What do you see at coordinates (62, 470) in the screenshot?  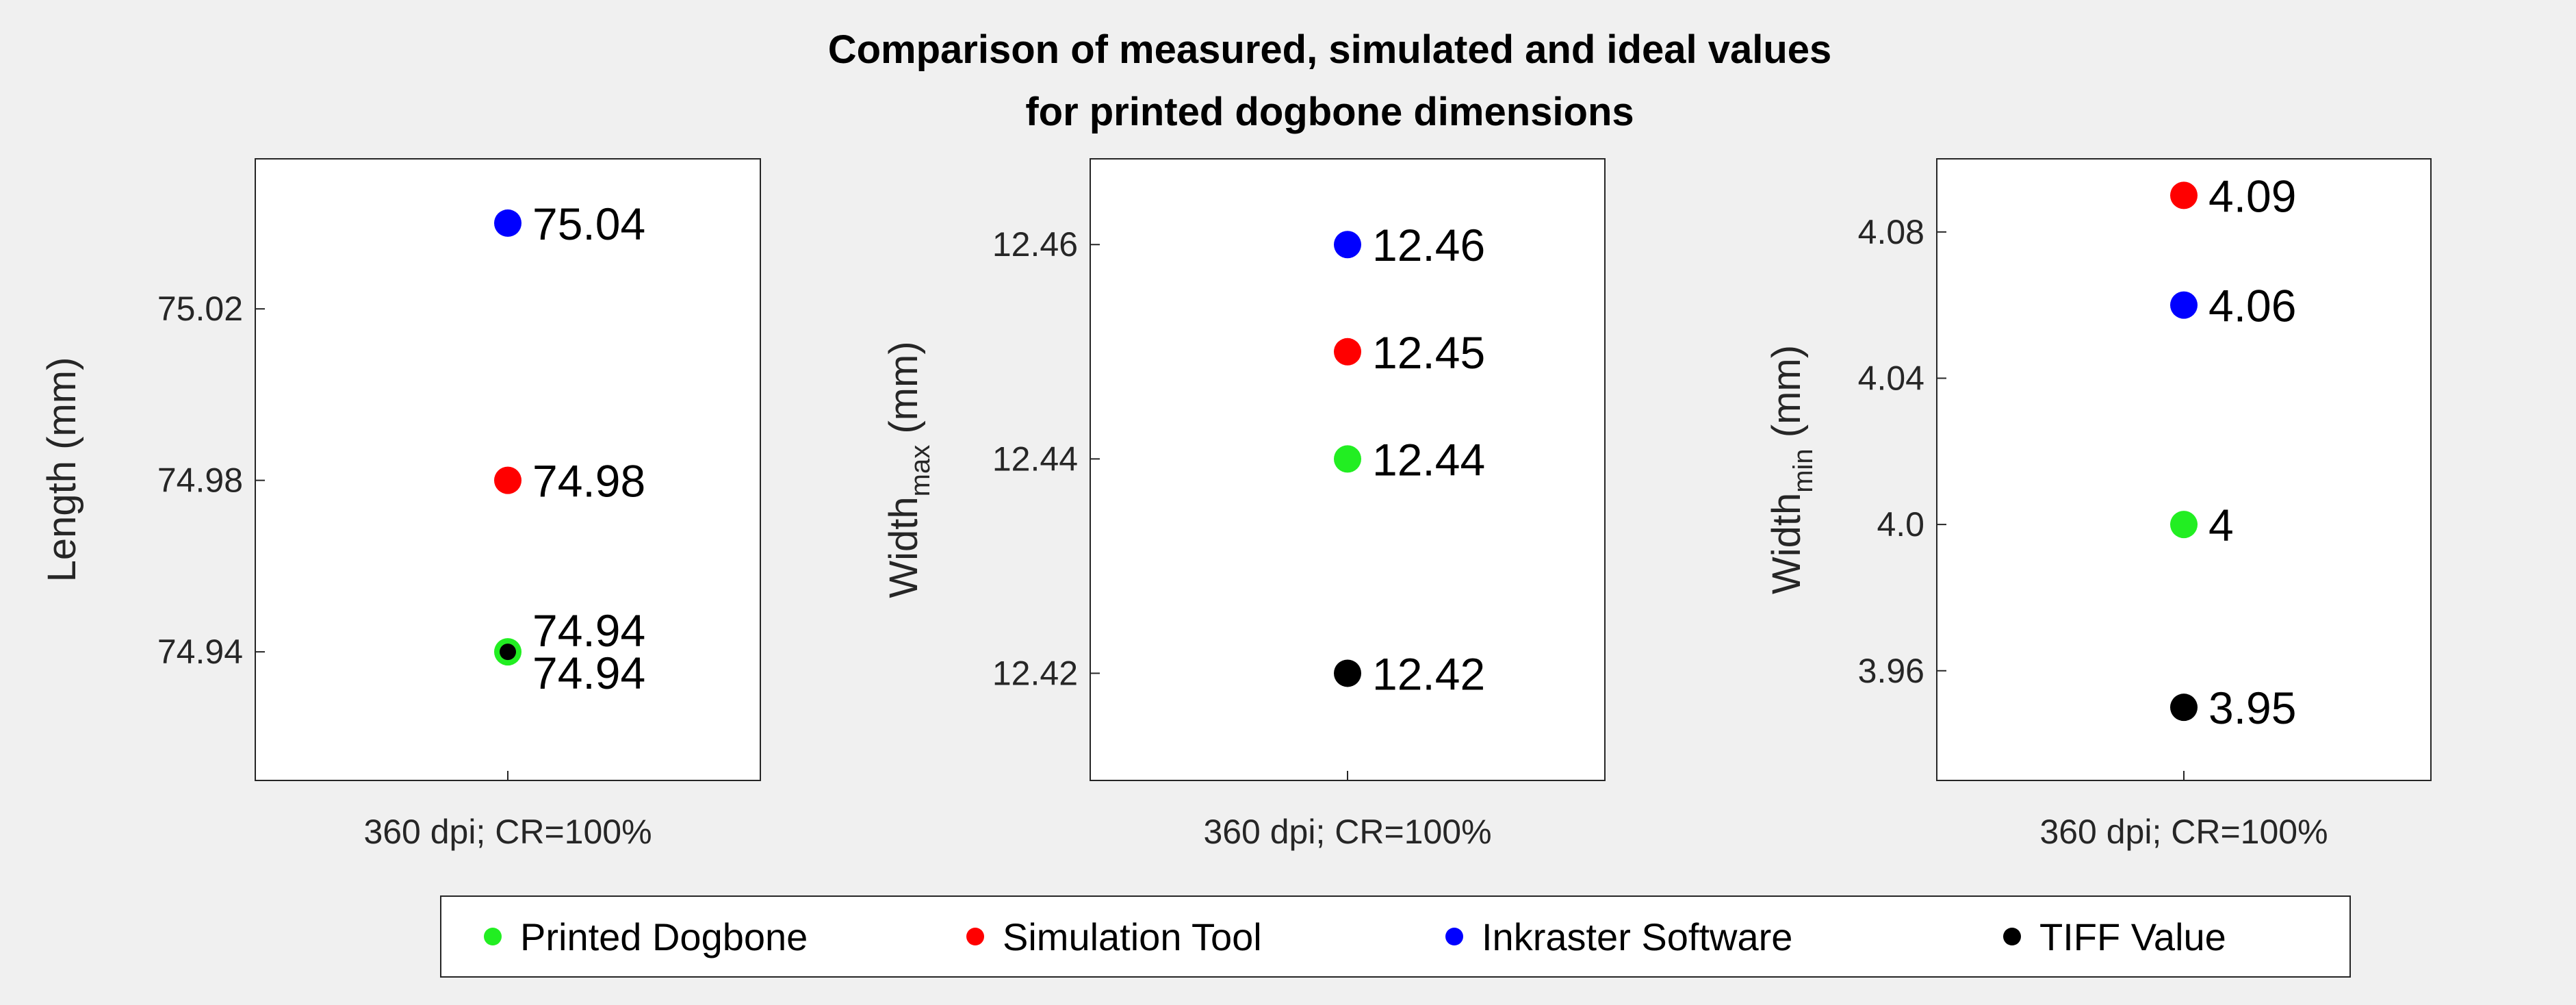 I see `y-axis-label: Length (mm)` at bounding box center [62, 470].